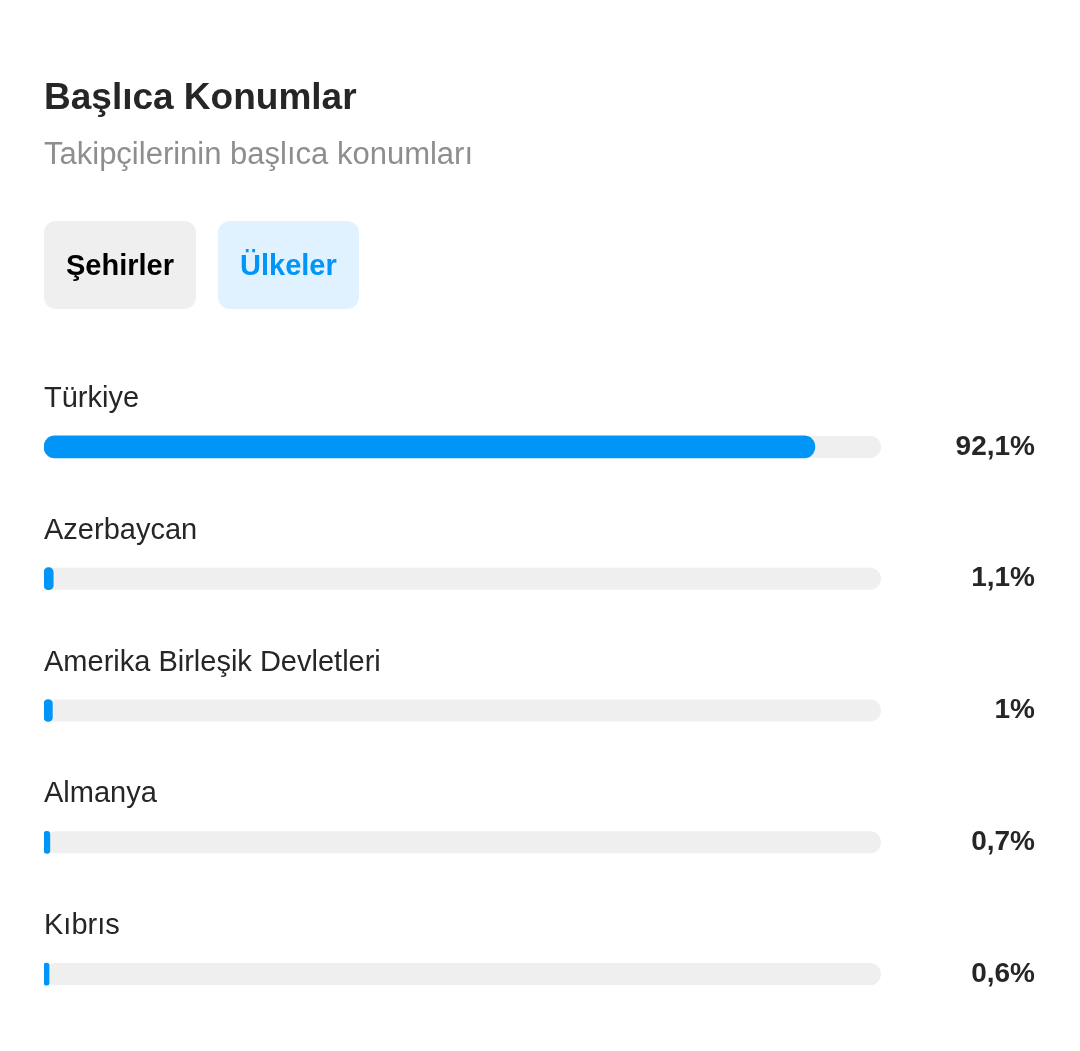 The height and width of the screenshot is (1051, 1080). Describe the element at coordinates (92, 396) in the screenshot. I see `y-tick-label: Türkiye` at that location.